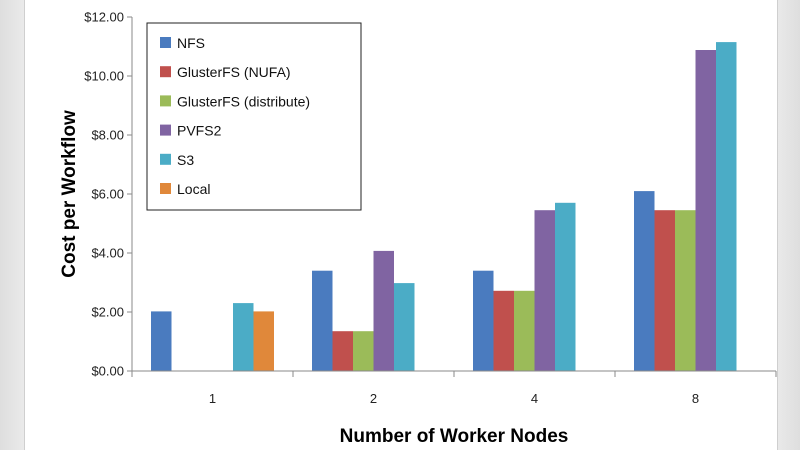 The image size is (800, 450). Describe the element at coordinates (695, 398) in the screenshot. I see `x-tick-label: 8` at that location.